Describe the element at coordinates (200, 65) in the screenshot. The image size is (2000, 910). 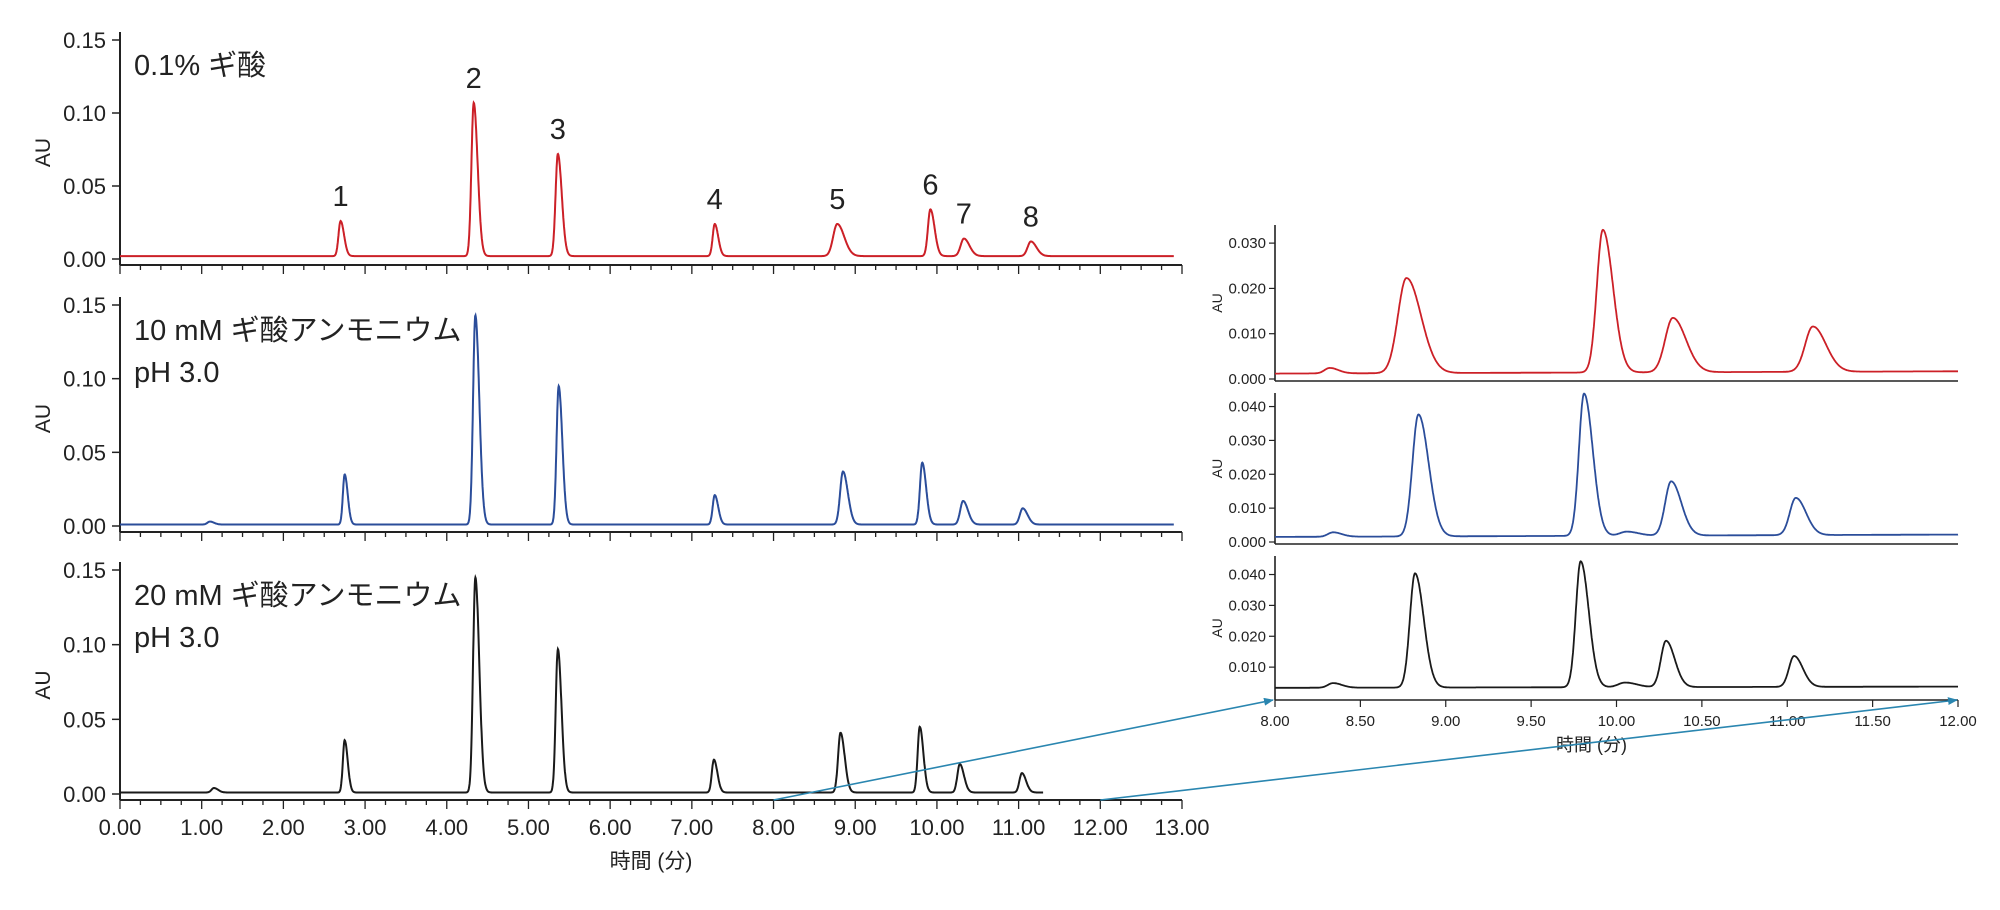
I see `panel-label: 0.1% ギ酸` at that location.